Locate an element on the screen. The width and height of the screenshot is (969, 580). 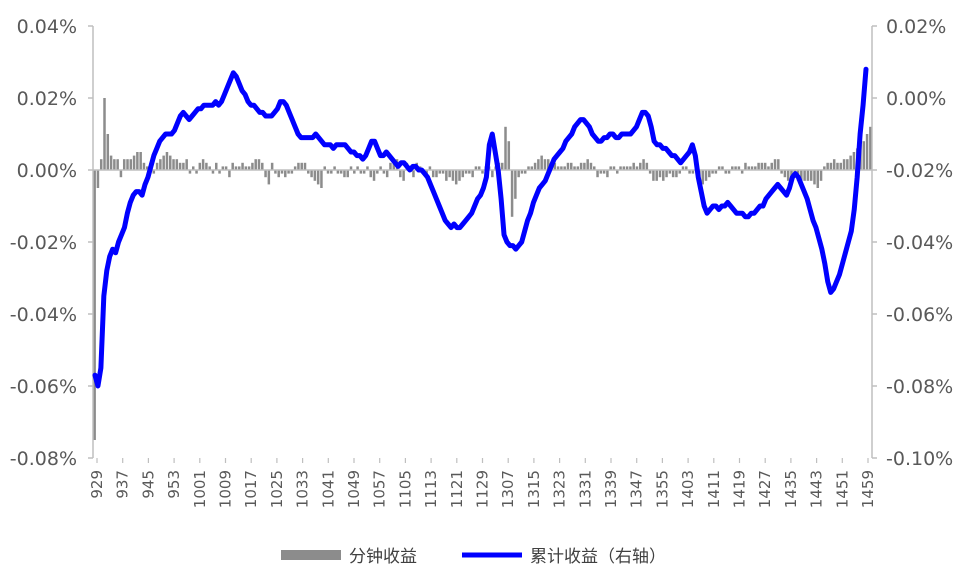
x-tick-label: 1427 is located at coordinates (765, 489).